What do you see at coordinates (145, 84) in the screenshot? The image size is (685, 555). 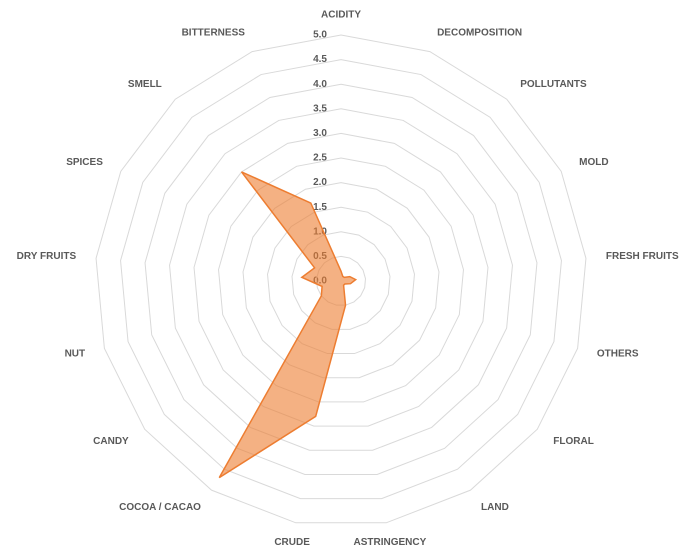 I see `category-label: SMELL` at bounding box center [145, 84].